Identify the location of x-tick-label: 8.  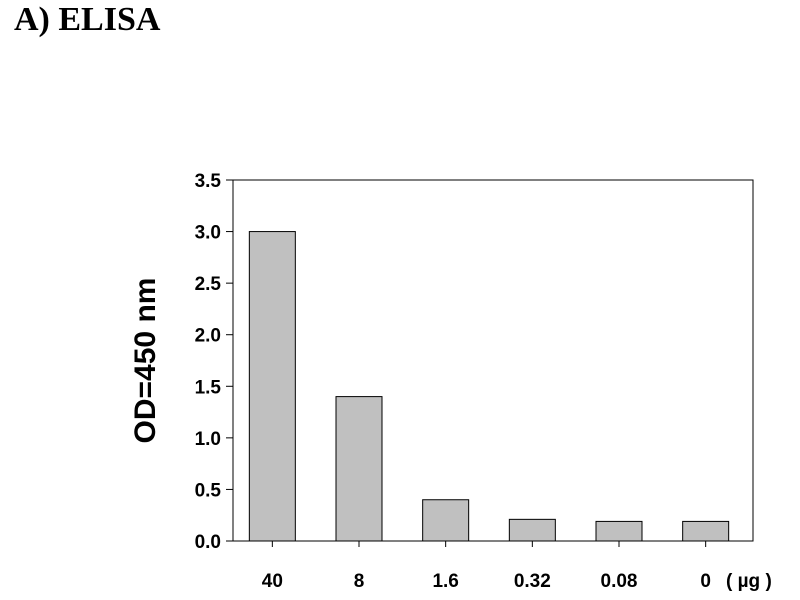
(359, 581).